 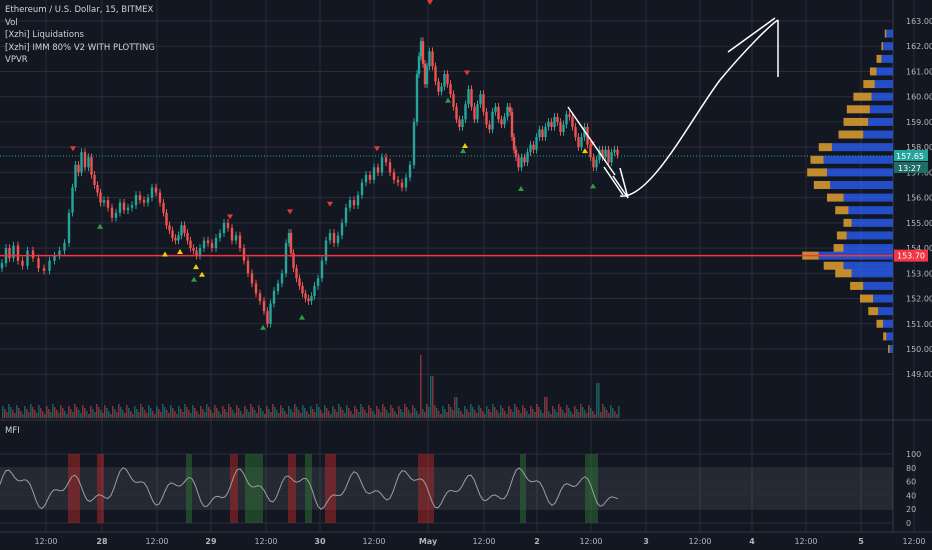 I want to click on time-axis-tick: 12:00, so click(x=45, y=541).